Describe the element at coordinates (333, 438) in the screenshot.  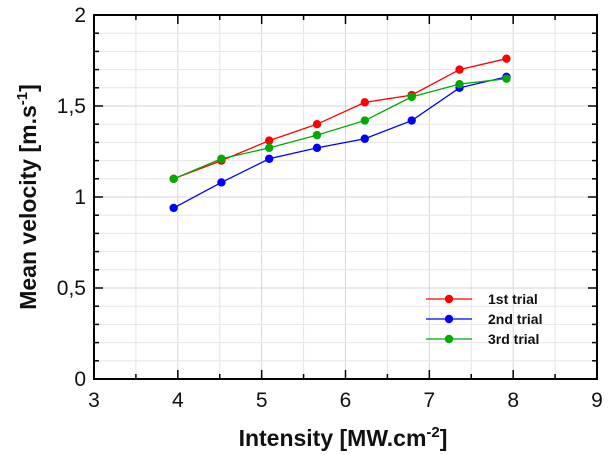
I see `x-axis-label-main: Intensity [MW.cm` at that location.